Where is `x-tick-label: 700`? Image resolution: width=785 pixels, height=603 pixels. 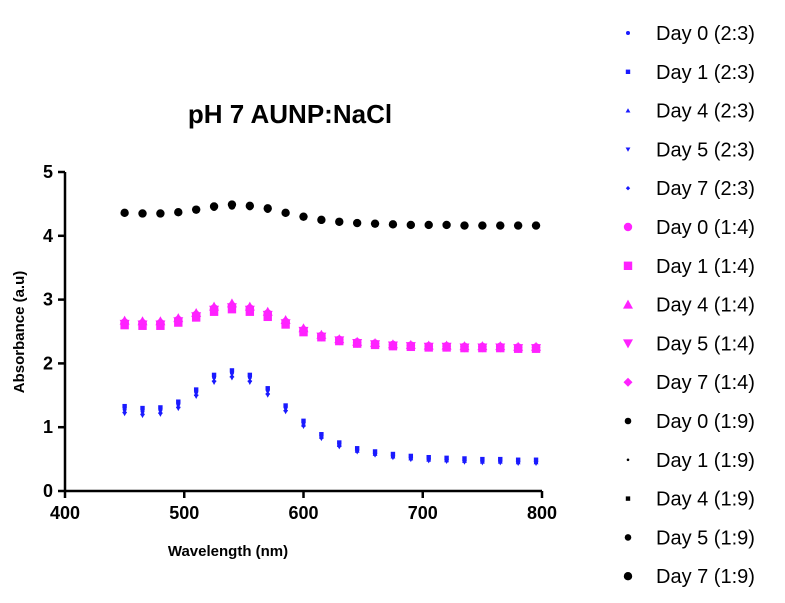
x-tick-label: 700 is located at coordinates (423, 513).